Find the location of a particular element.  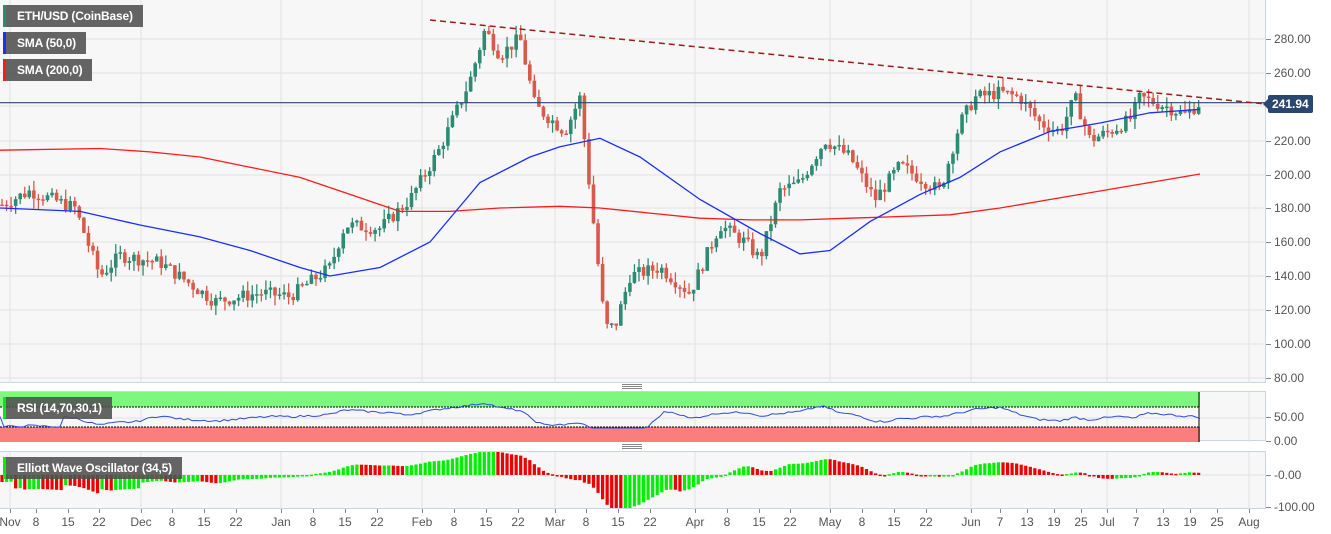

rsi-pane: RSI (14,70,30,1) is located at coordinates (633, 416).